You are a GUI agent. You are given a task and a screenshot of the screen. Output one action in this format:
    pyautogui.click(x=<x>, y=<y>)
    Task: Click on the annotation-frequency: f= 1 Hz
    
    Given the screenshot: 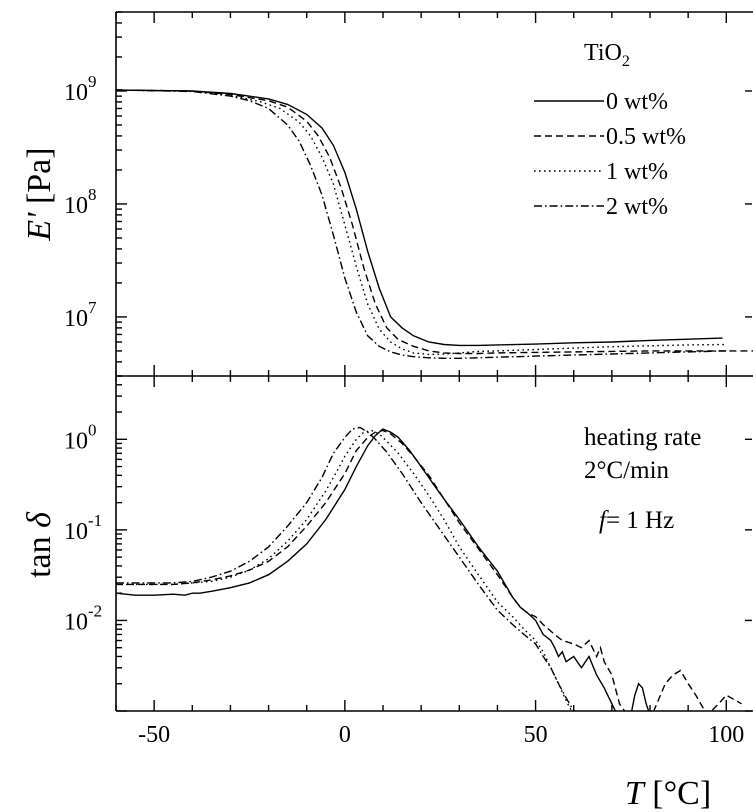 What is the action you would take?
    pyautogui.click(x=636, y=520)
    